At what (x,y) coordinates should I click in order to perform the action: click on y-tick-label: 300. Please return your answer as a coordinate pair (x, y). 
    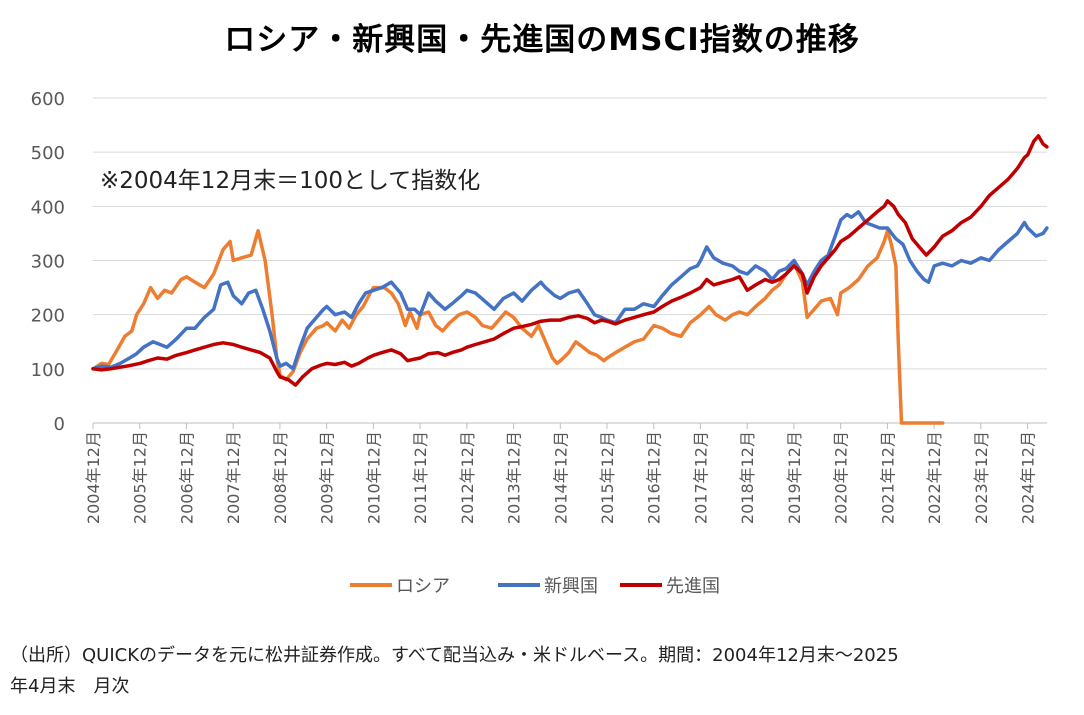
    Looking at the image, I should click on (48, 262).